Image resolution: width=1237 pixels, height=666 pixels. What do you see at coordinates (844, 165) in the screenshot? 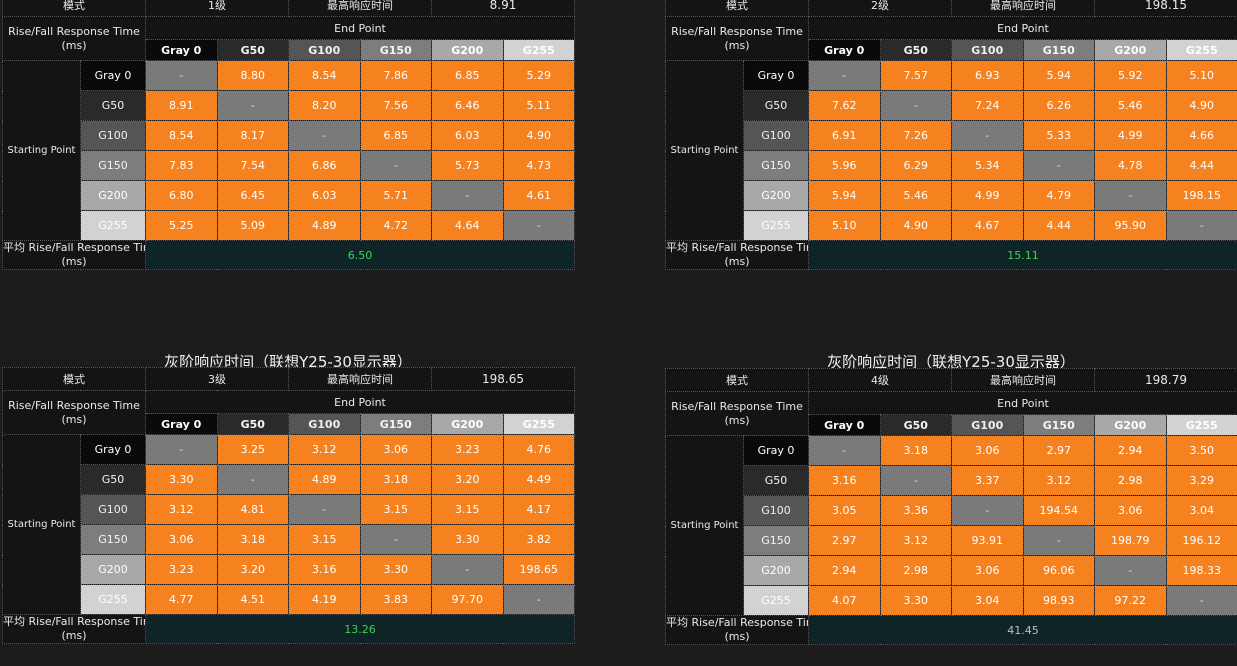
I see `data-cell: 5.96` at bounding box center [844, 165].